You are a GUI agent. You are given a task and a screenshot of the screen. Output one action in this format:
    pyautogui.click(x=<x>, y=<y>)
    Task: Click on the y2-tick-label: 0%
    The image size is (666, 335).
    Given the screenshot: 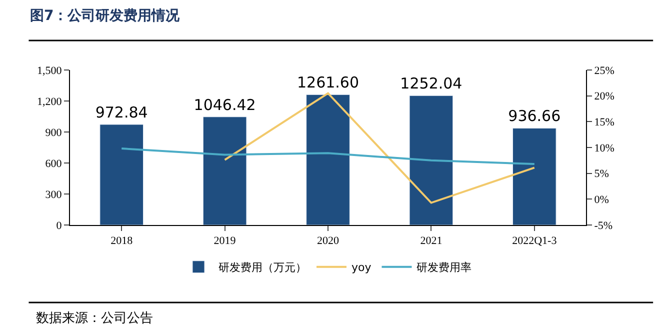 What is the action you would take?
    pyautogui.click(x=601, y=200)
    